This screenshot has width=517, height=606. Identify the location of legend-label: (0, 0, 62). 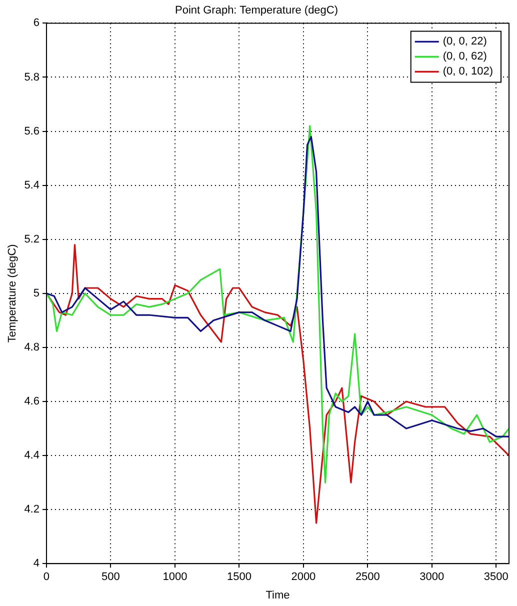
(464, 56).